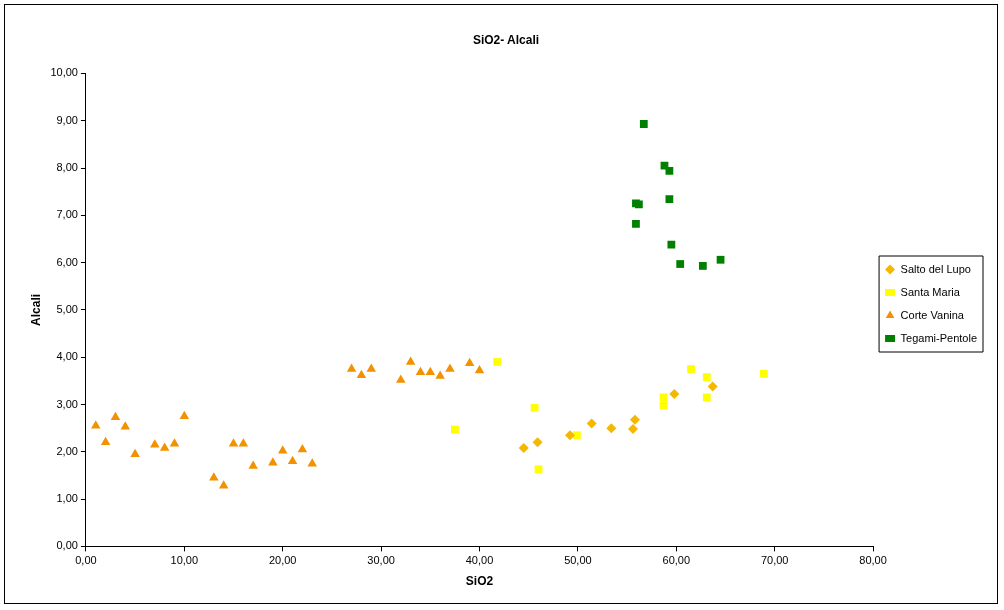 The width and height of the screenshot is (1004, 610). Describe the element at coordinates (774, 560) in the screenshot. I see `x-tick-label: 70,00` at that location.